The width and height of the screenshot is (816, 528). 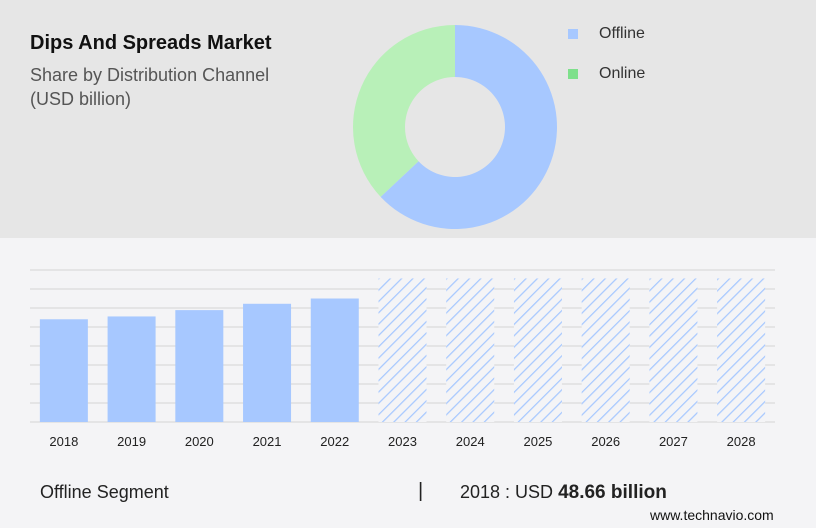 I want to click on x-tick-label-2021: 2021, so click(x=267, y=441).